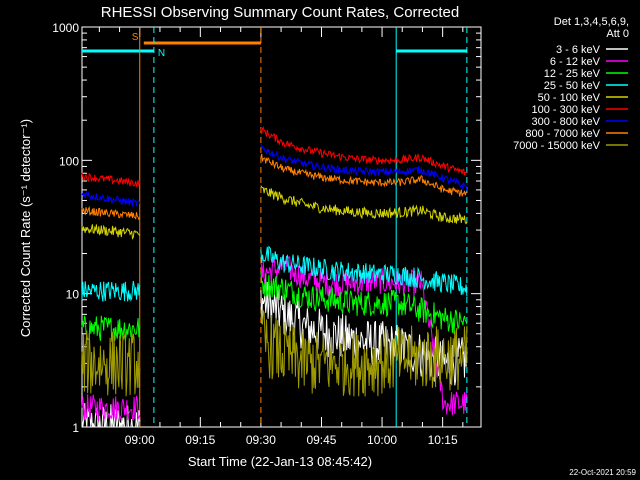 The width and height of the screenshot is (640, 480). What do you see at coordinates (65, 28) in the screenshot?
I see `y-tick-label: 1000` at bounding box center [65, 28].